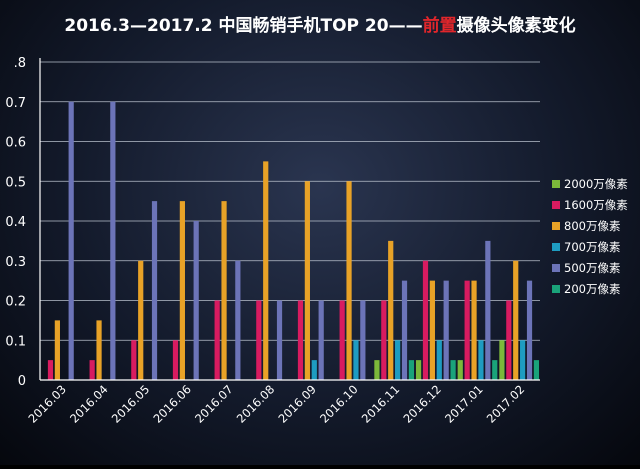  I want to click on y-axis-ticks: 0 0.1 0.2 0.3 0.4 0.5 0.6 0.7 .8, so click(15, 222).